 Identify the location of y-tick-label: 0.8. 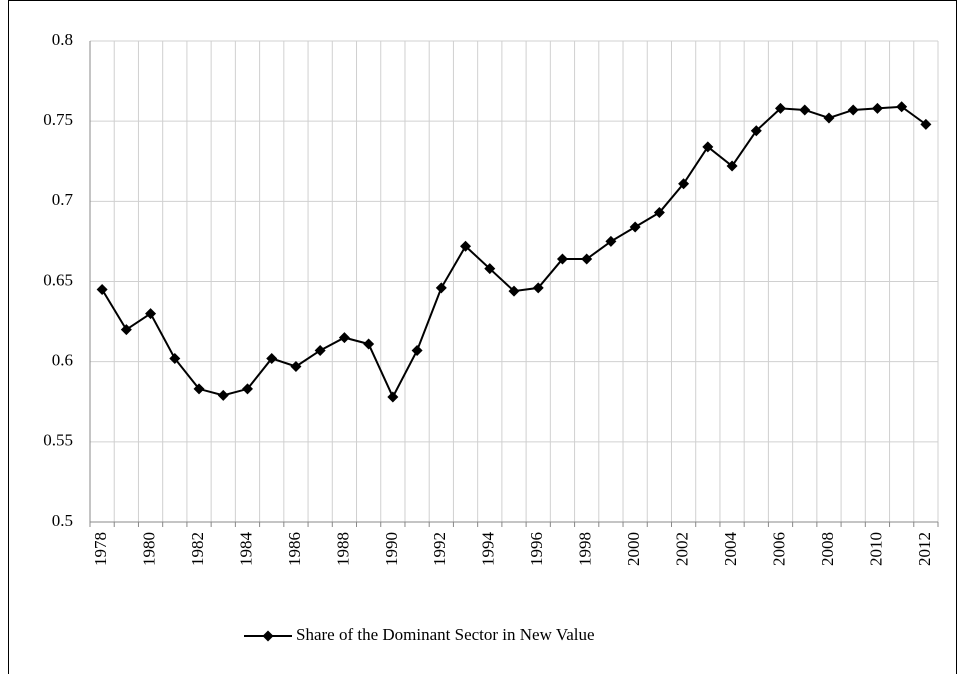
(62, 39).